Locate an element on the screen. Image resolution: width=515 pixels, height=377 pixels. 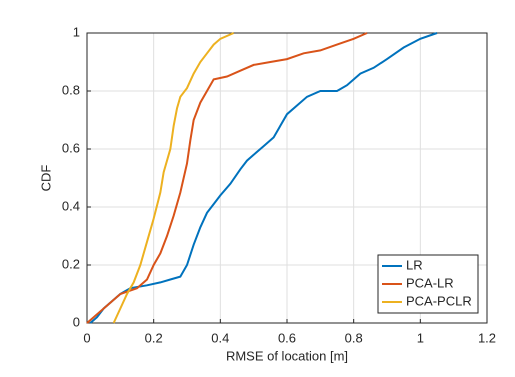
y-tick-label: 0.2 is located at coordinates (71, 263).